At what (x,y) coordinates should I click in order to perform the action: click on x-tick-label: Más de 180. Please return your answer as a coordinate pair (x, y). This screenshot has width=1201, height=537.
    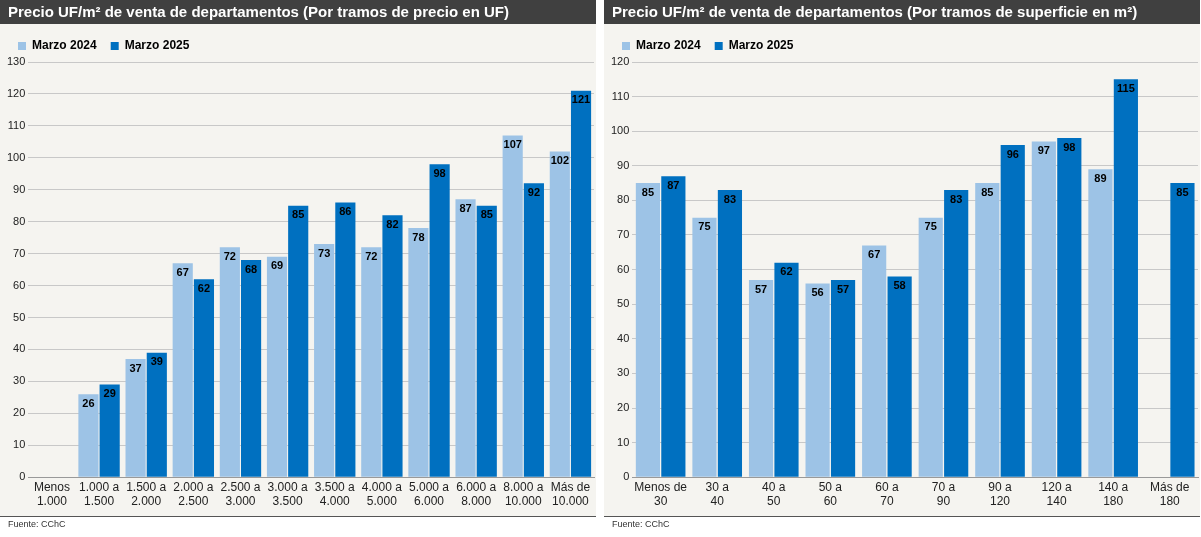
    Looking at the image, I should click on (1170, 494).